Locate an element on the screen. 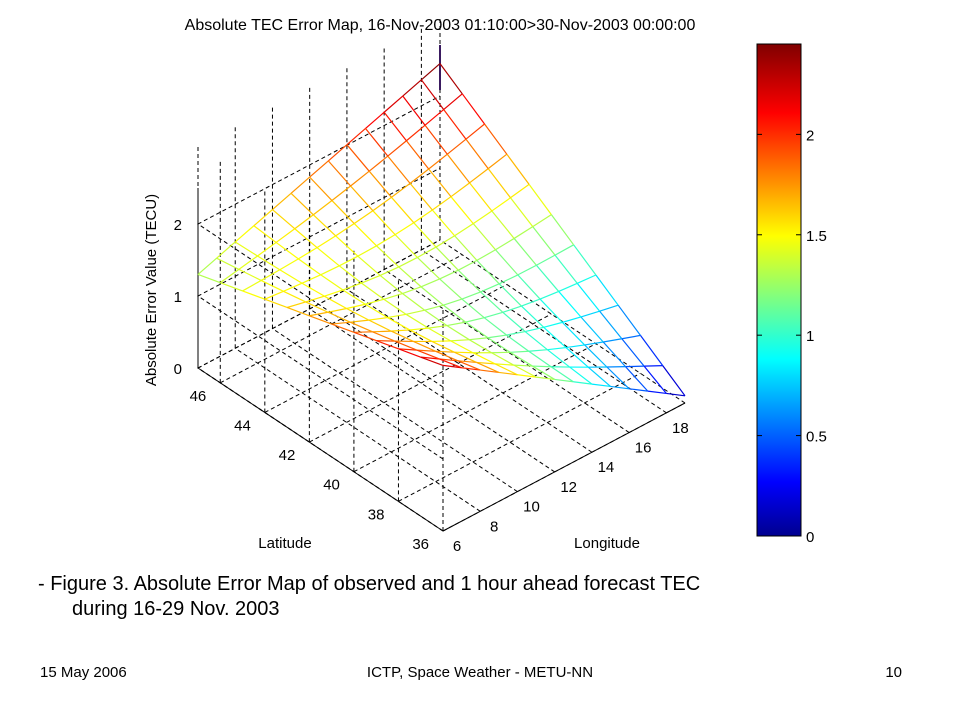 The image size is (960, 720). x-tick-label: 10 is located at coordinates (531, 507).